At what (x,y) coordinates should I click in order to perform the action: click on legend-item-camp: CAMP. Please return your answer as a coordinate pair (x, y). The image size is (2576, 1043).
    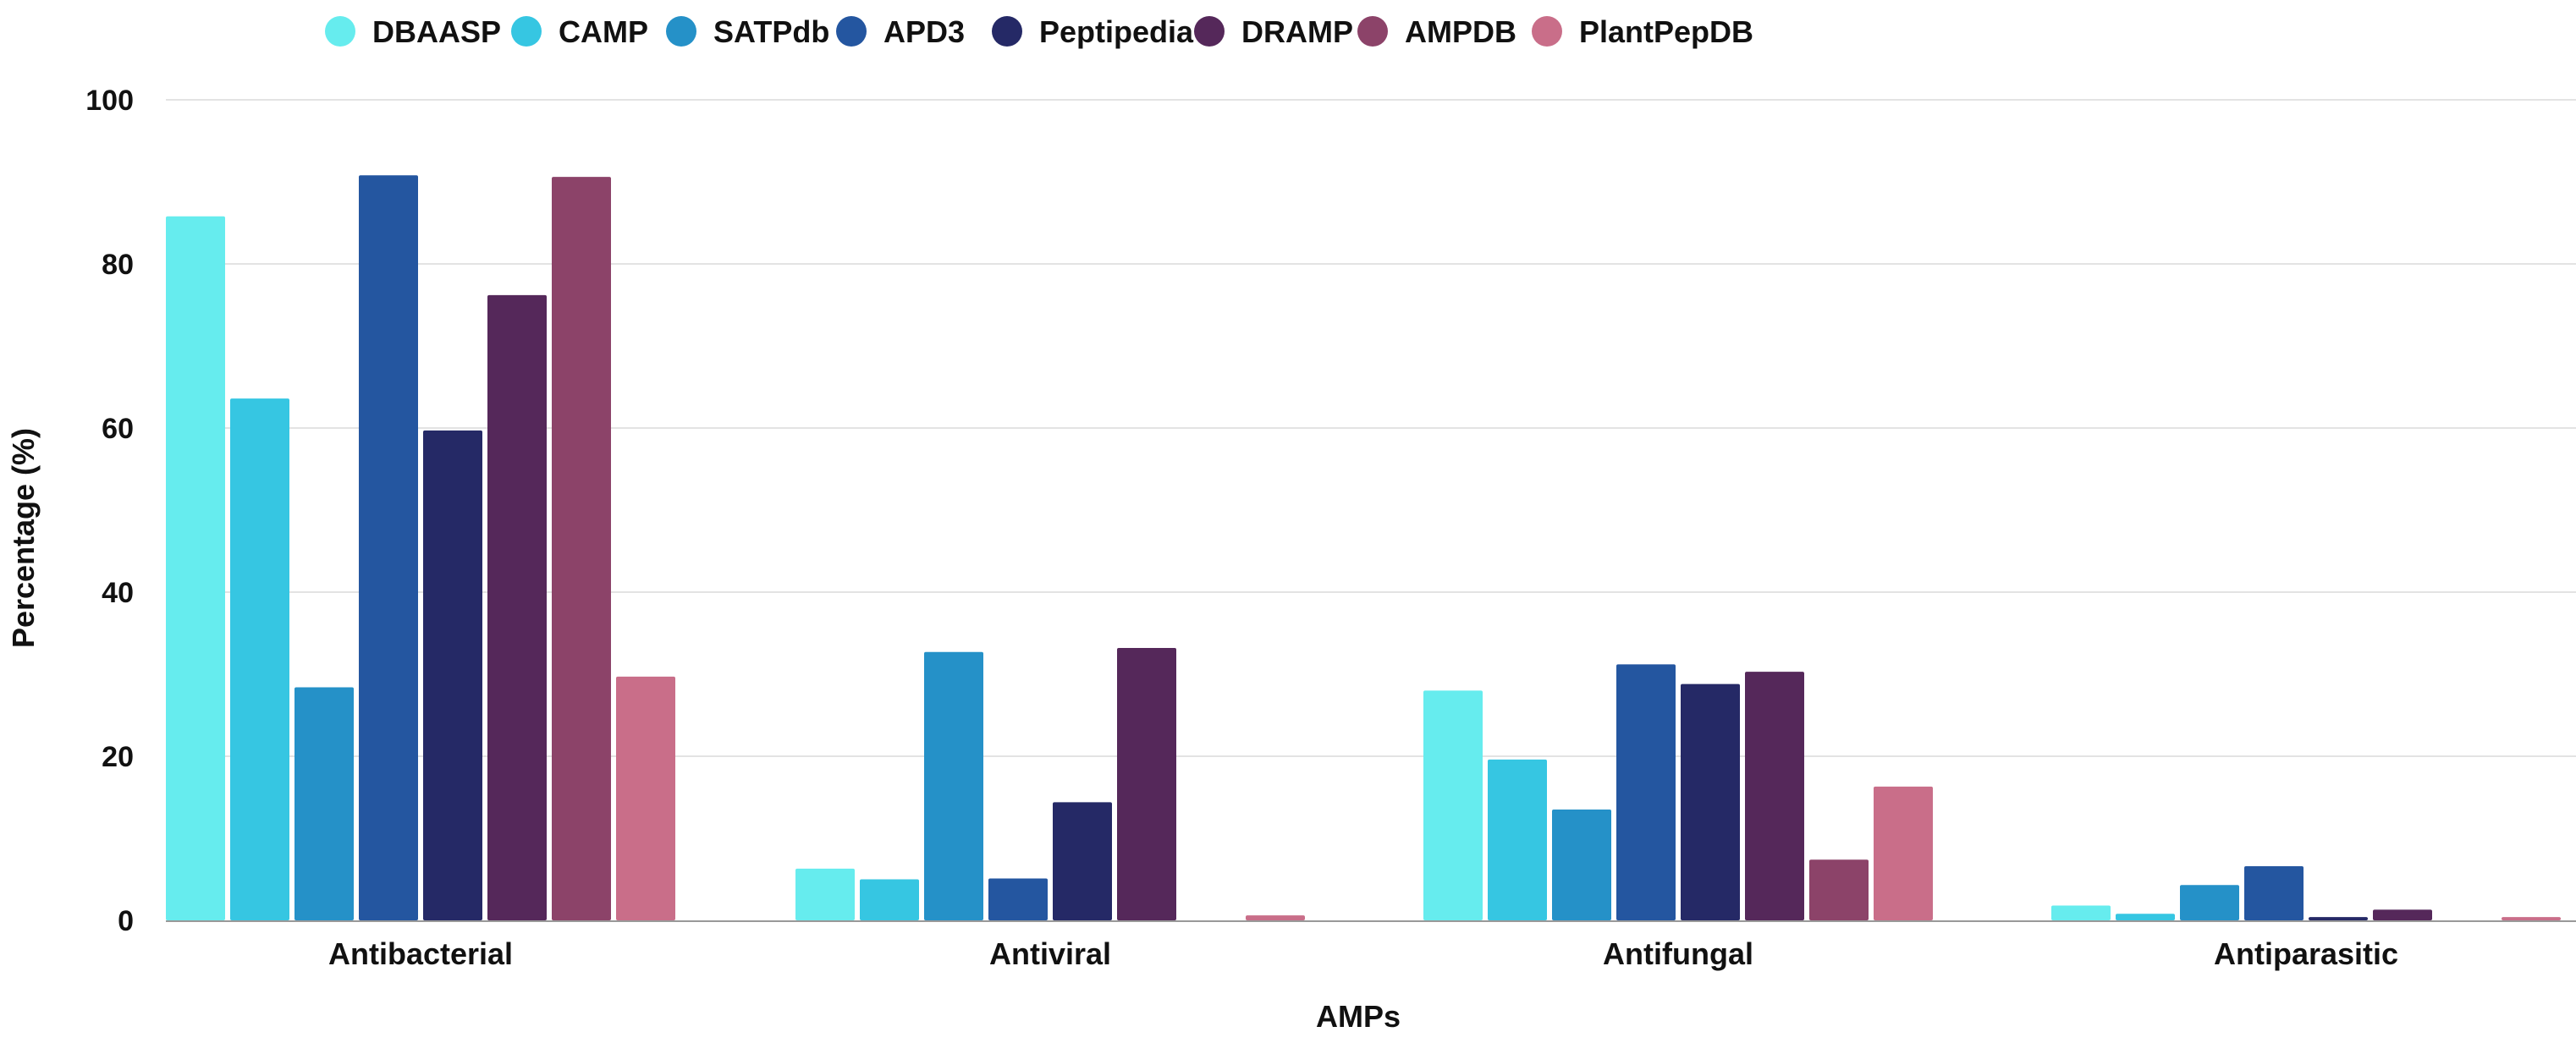
    Looking at the image, I should click on (579, 32).